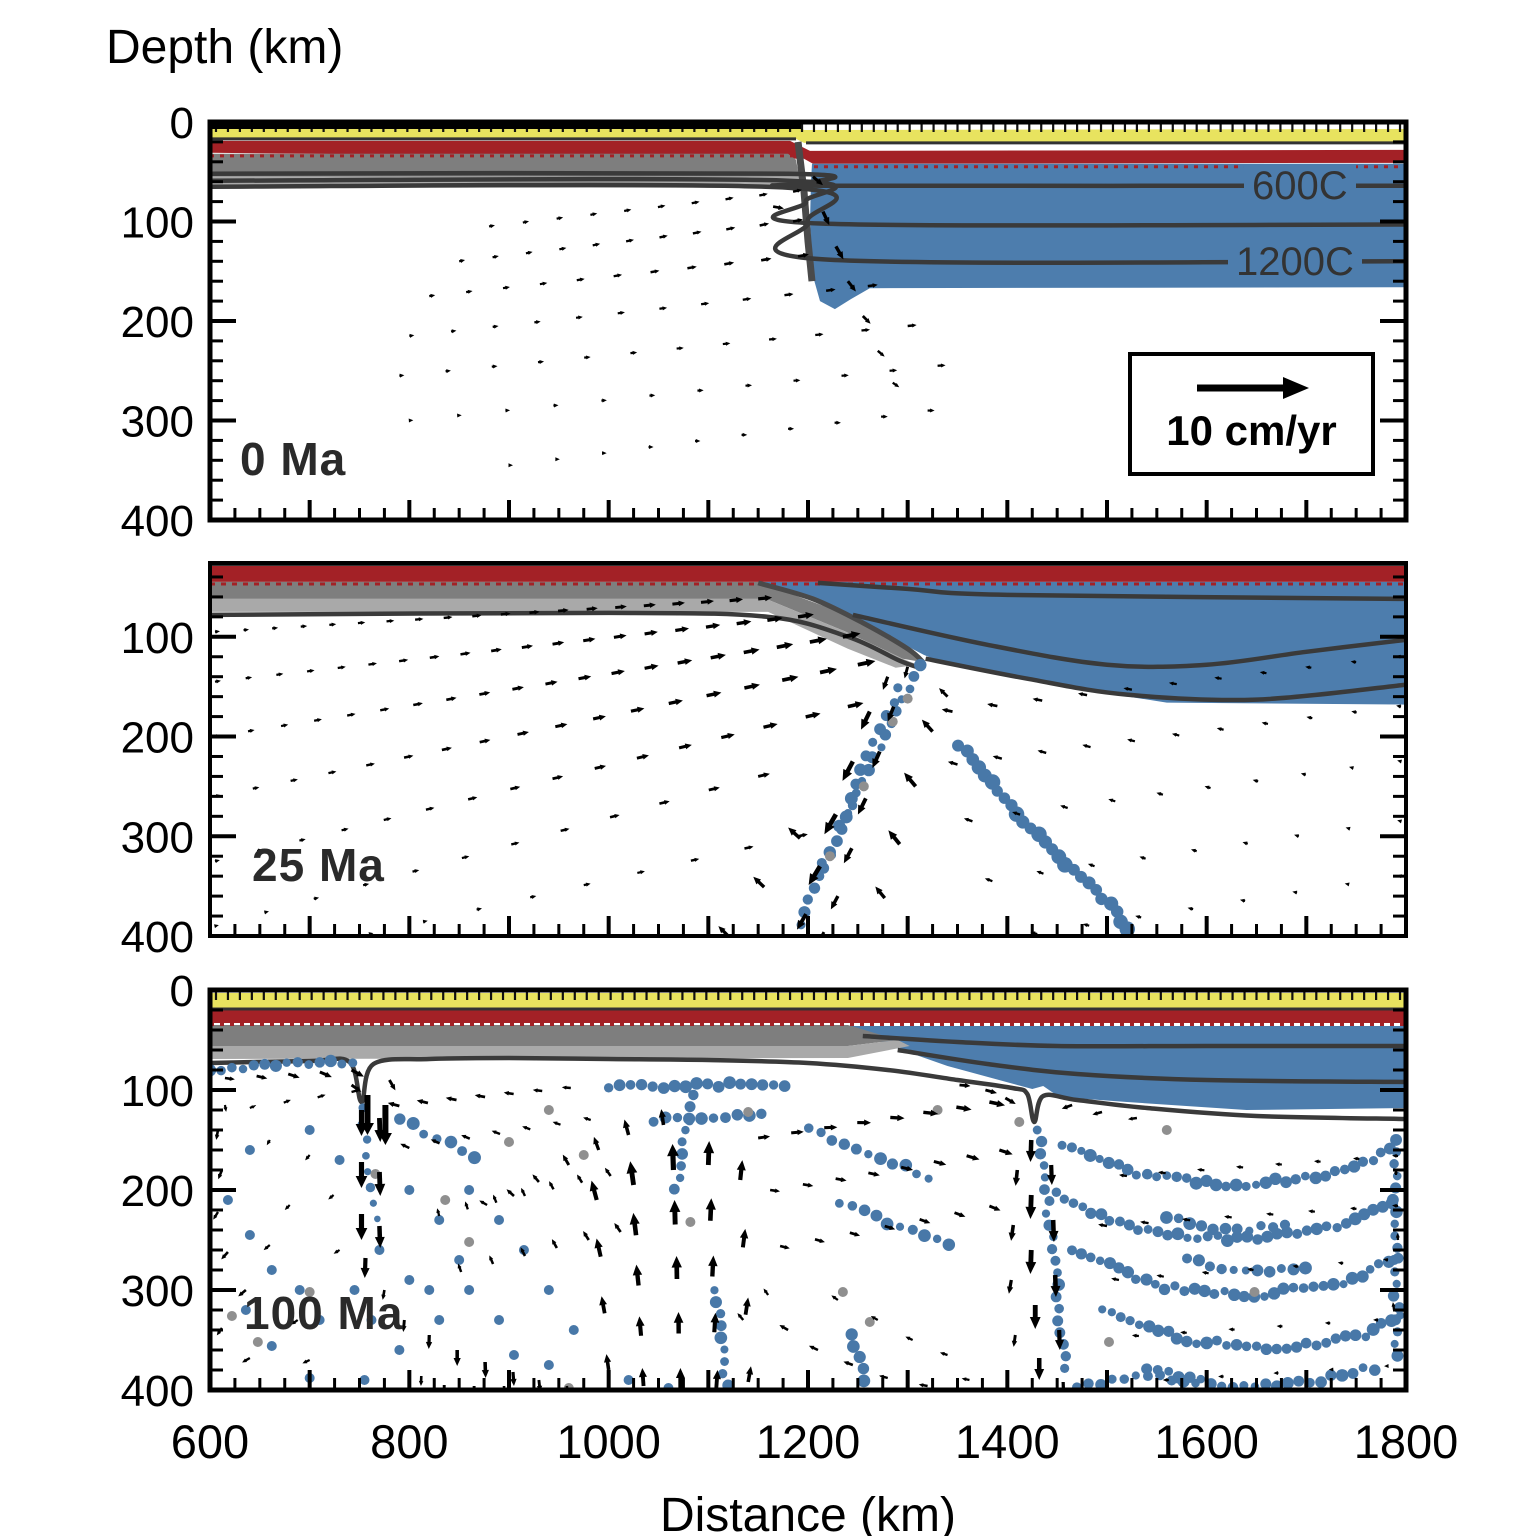  What do you see at coordinates (182, 123) in the screenshot?
I see `y-tick-label: 0` at bounding box center [182, 123].